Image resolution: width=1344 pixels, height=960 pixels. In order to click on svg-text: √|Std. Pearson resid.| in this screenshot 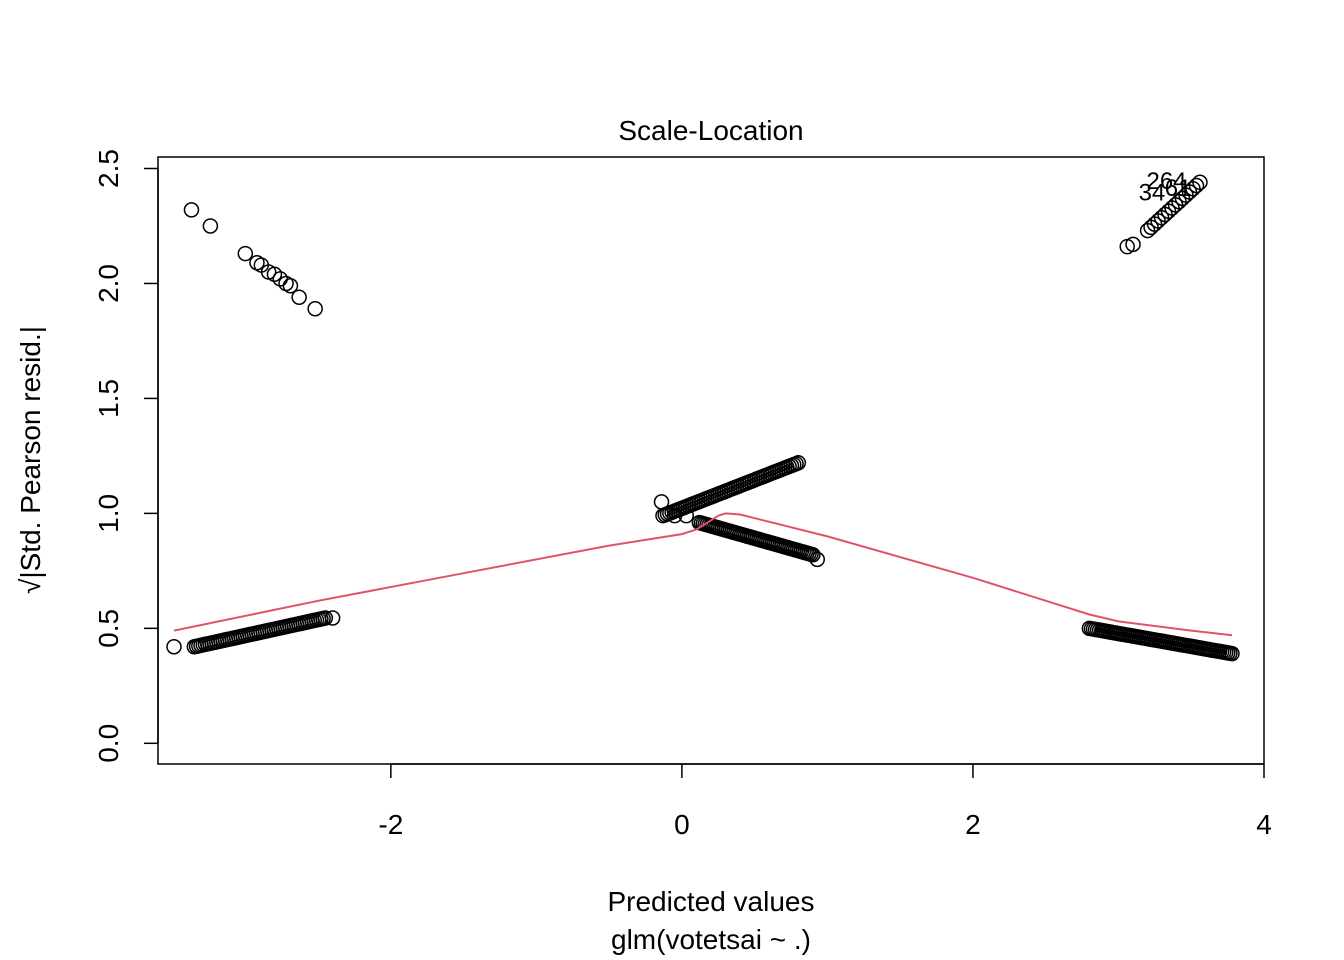, I will do `click(30, 460)`.